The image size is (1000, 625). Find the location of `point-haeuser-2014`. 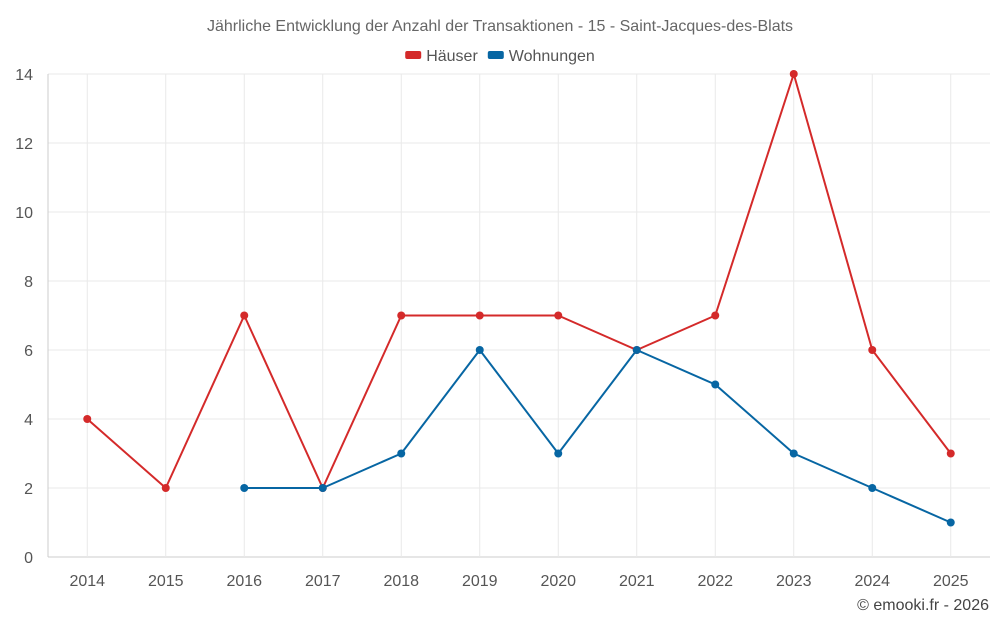

point-haeuser-2014 is located at coordinates (87, 419).